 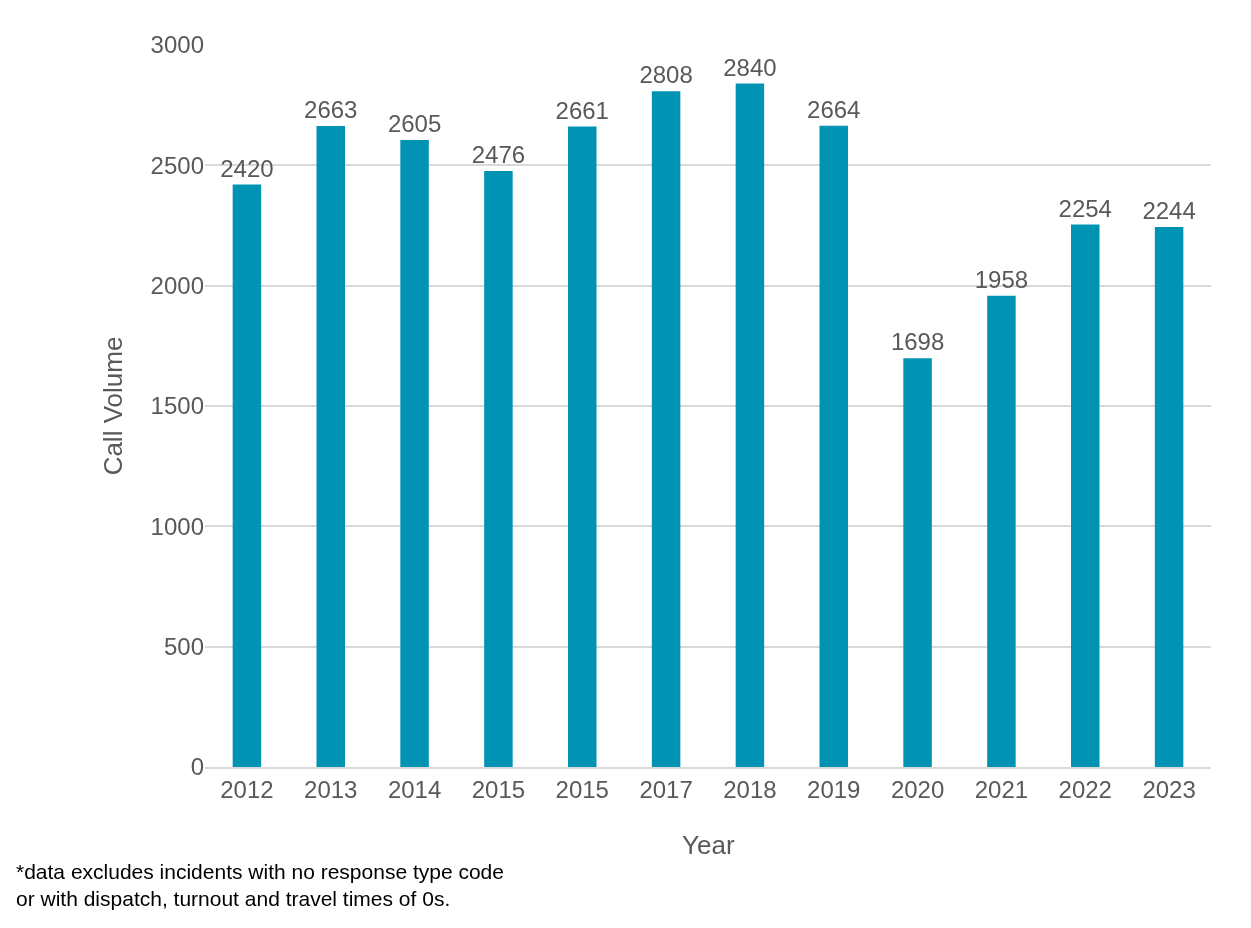 What do you see at coordinates (834, 109) in the screenshot?
I see `data-label: 2664` at bounding box center [834, 109].